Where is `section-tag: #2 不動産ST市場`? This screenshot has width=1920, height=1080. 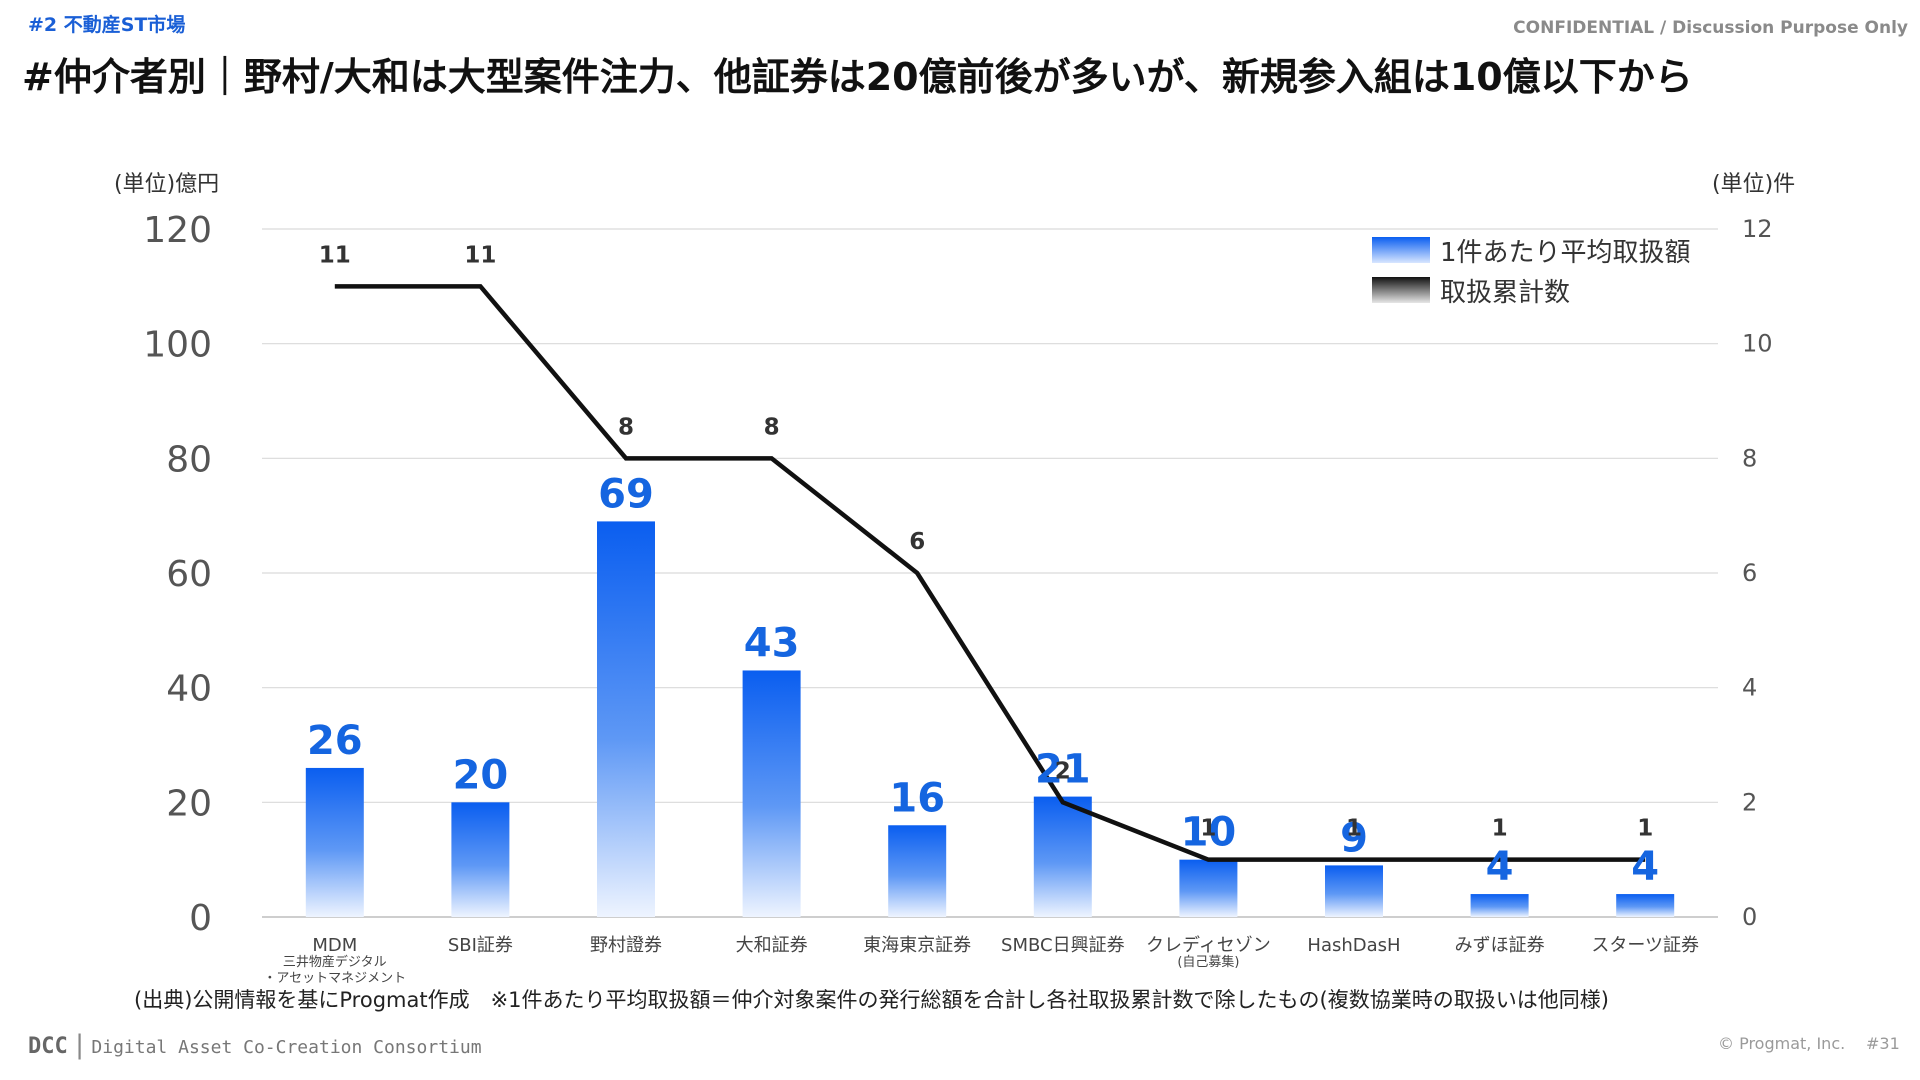
section-tag: #2 不動産ST市場 is located at coordinates (107, 25).